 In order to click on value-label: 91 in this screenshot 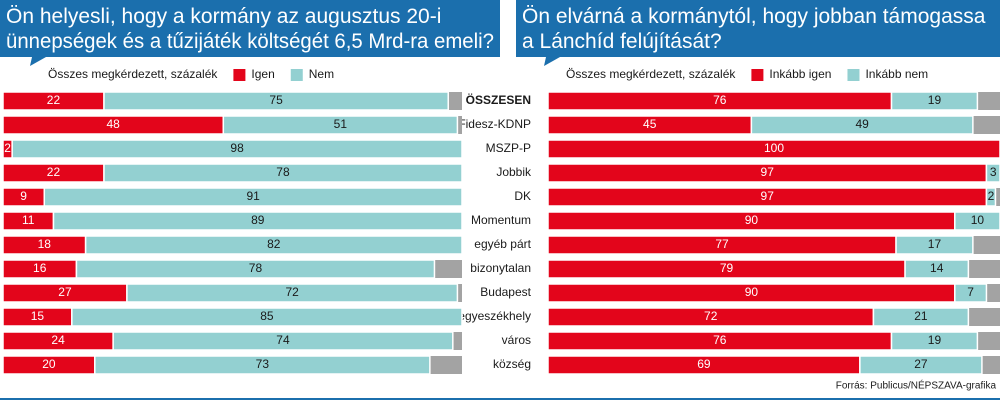, I will do `click(253, 196)`.